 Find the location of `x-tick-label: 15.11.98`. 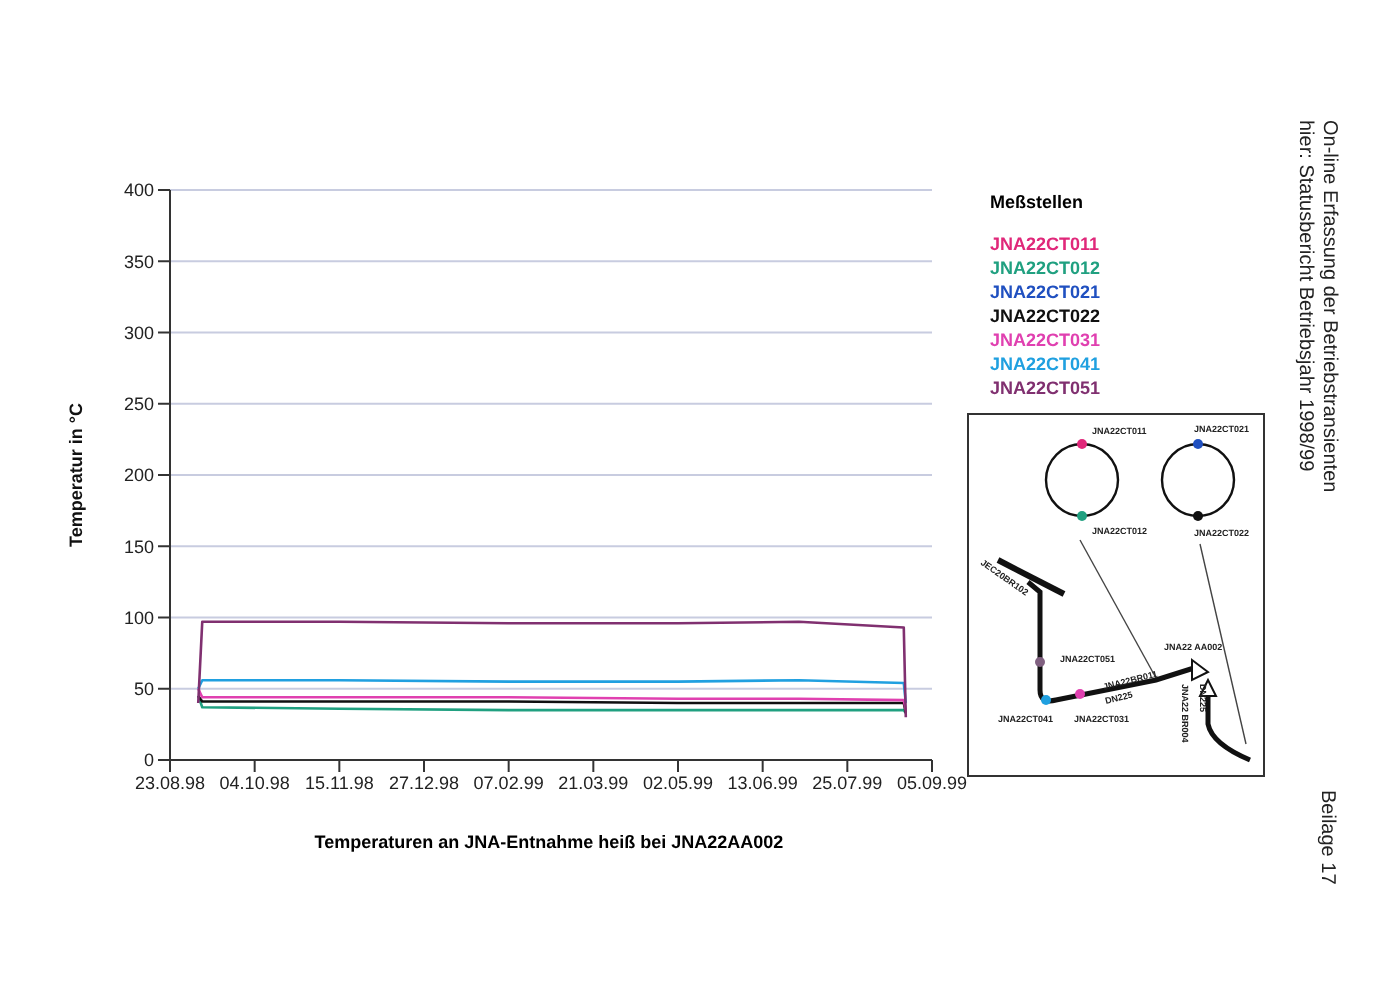

x-tick-label: 15.11.98 is located at coordinates (339, 782).